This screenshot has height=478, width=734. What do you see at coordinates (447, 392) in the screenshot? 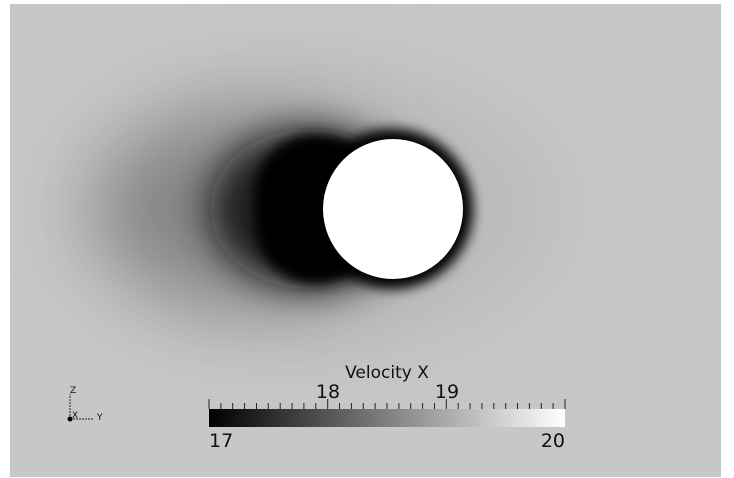
I see `scalar-bar-label-19: 19` at bounding box center [447, 392].